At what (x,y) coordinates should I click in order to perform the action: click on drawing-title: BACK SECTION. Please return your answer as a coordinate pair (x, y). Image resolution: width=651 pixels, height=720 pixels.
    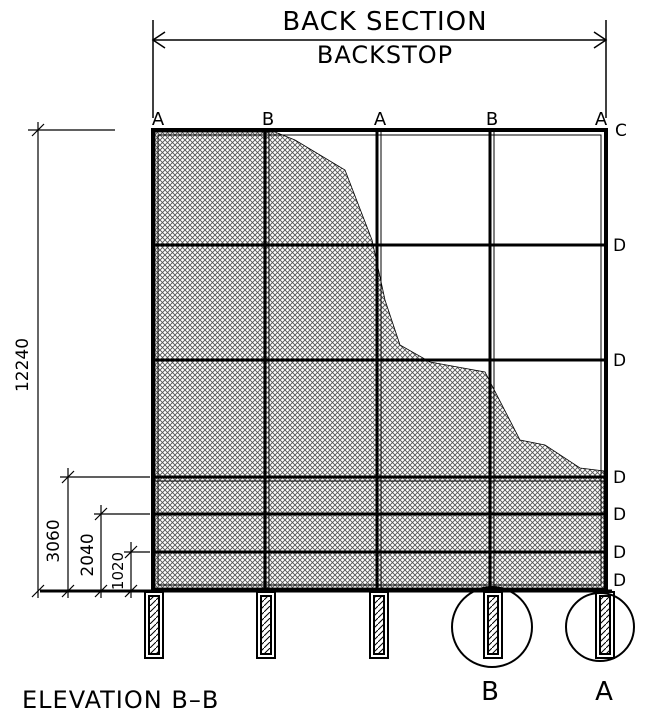
    Looking at the image, I should click on (384, 22).